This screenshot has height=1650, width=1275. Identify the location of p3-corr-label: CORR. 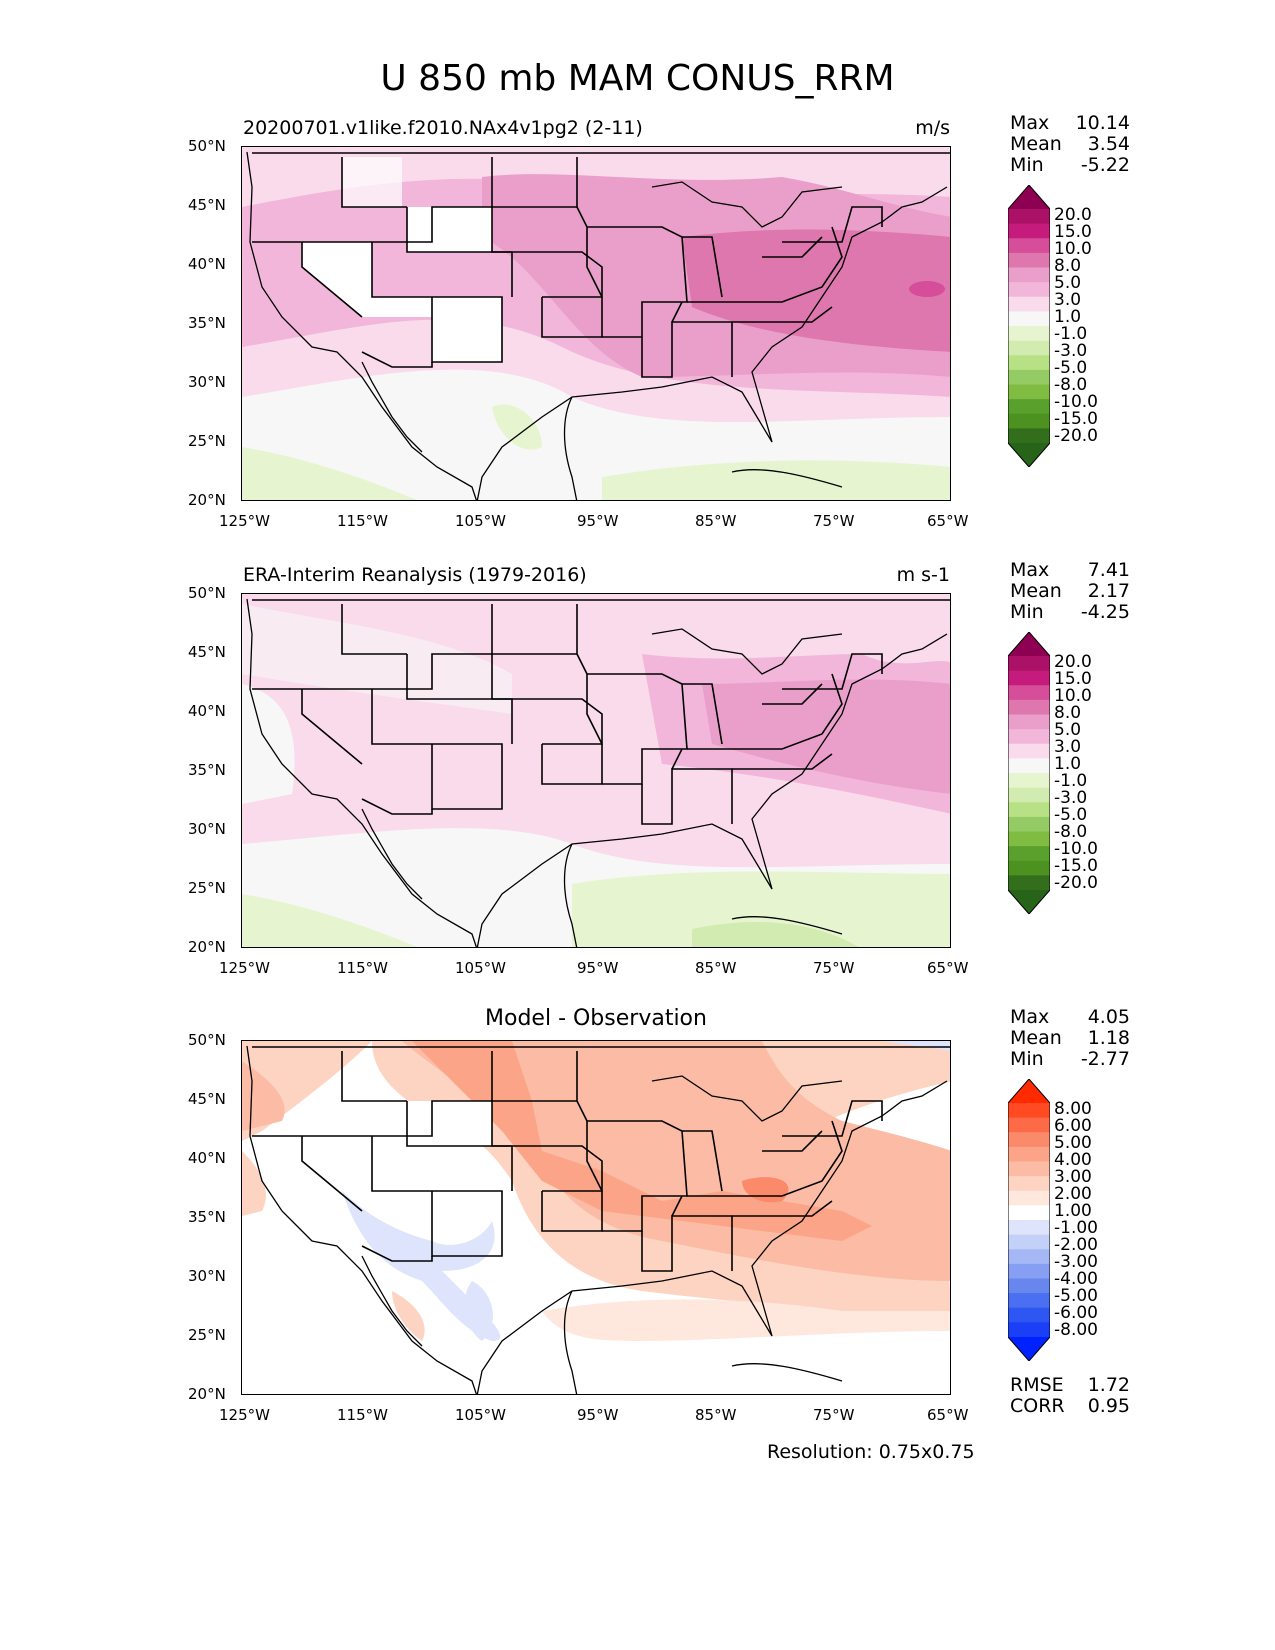
(1037, 1406).